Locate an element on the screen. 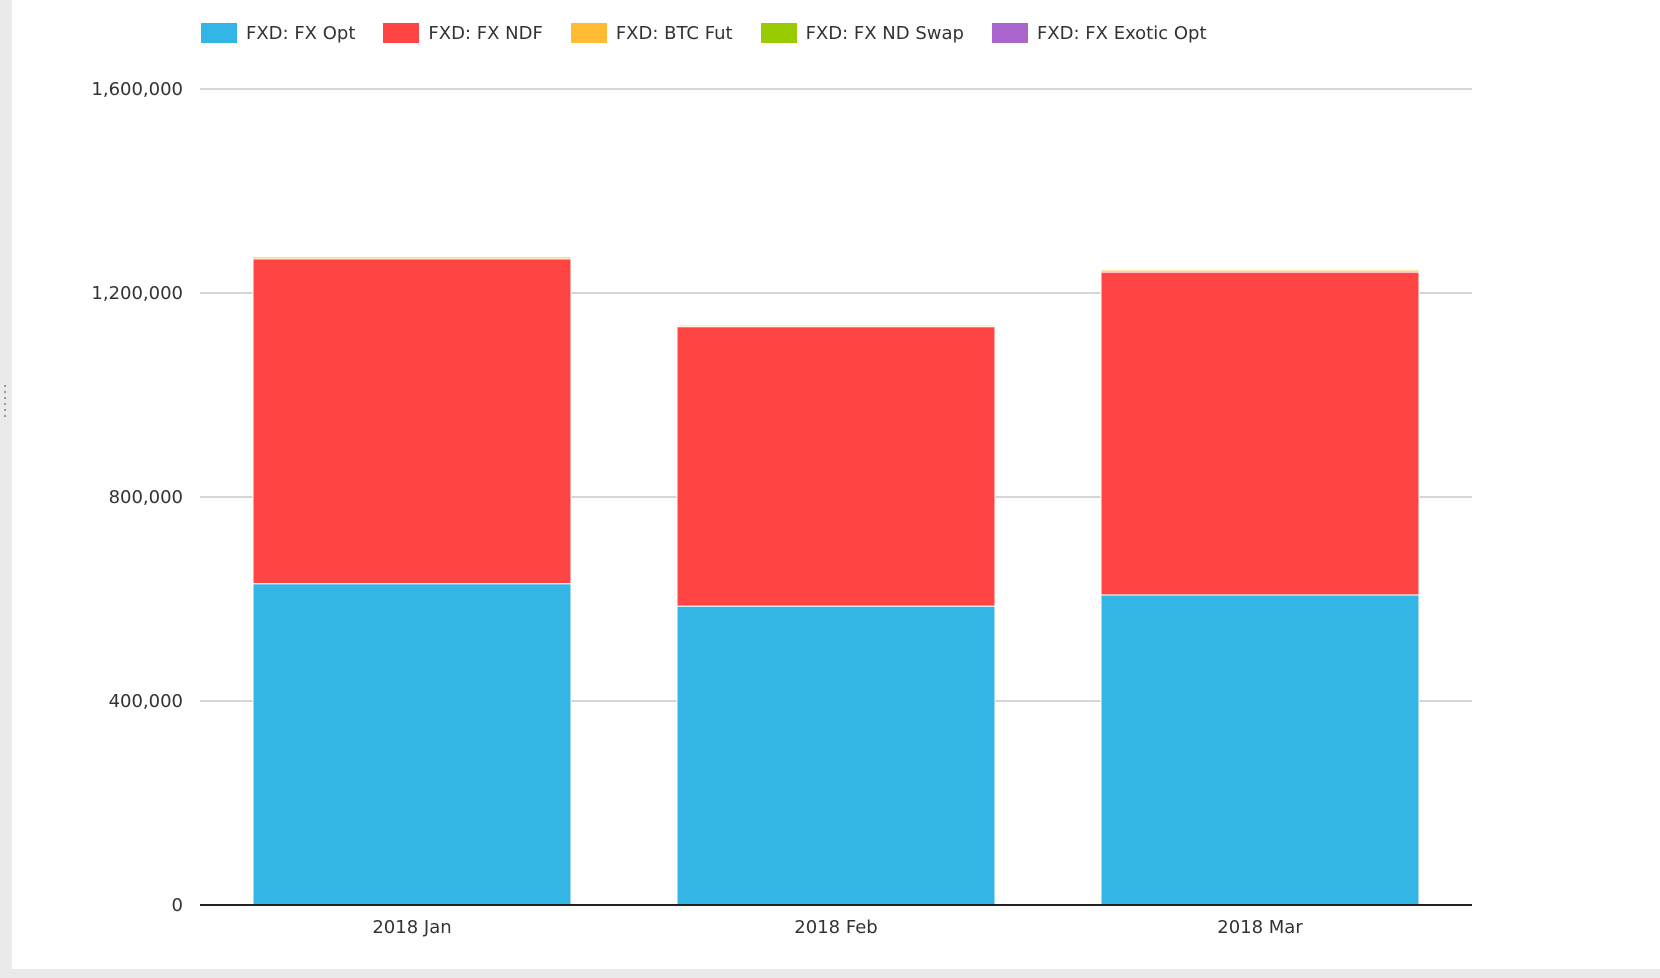 The image size is (1660, 978). x-tick-label: 2018 Jan is located at coordinates (411, 927).